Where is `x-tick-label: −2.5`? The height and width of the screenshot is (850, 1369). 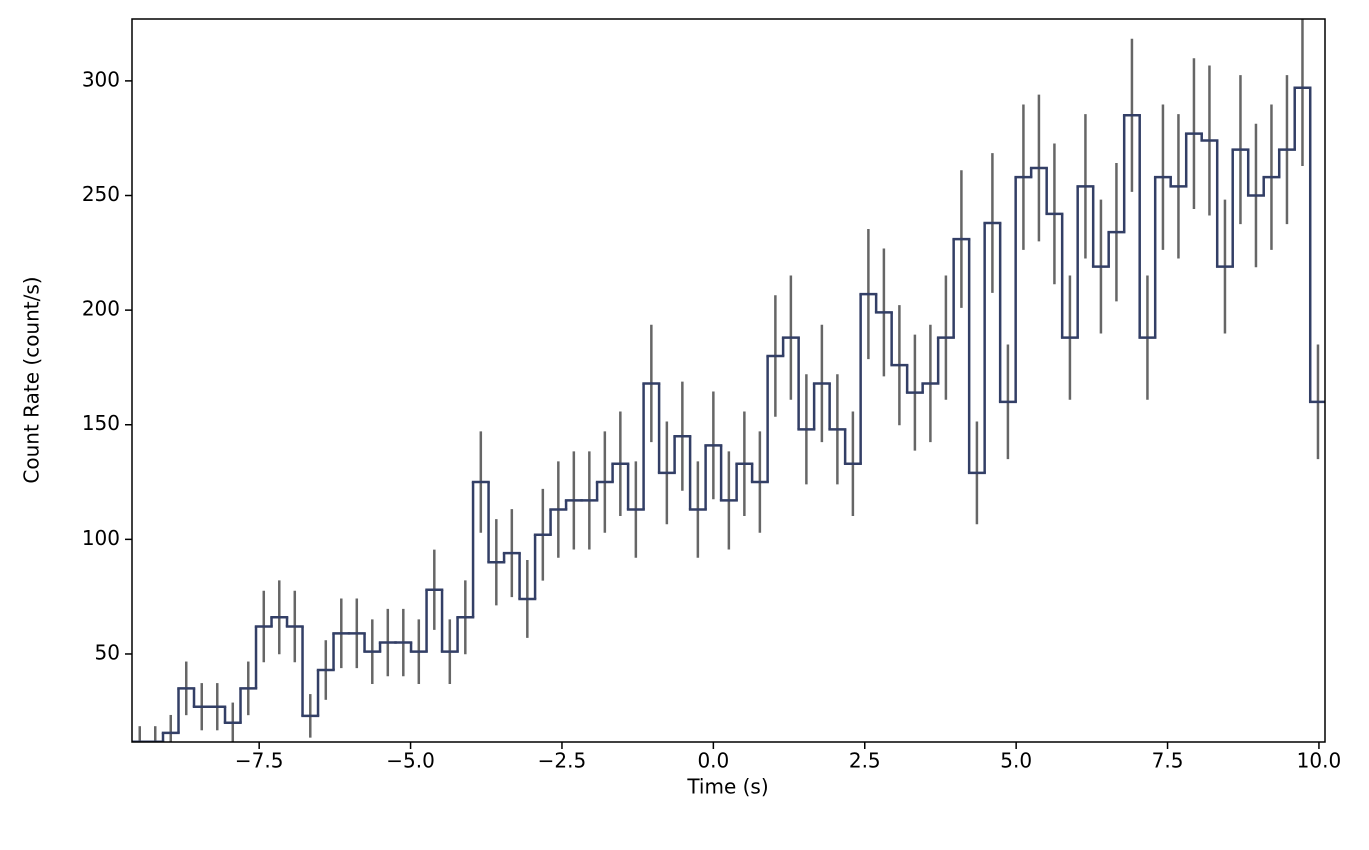
x-tick-label: −2.5 is located at coordinates (562, 761).